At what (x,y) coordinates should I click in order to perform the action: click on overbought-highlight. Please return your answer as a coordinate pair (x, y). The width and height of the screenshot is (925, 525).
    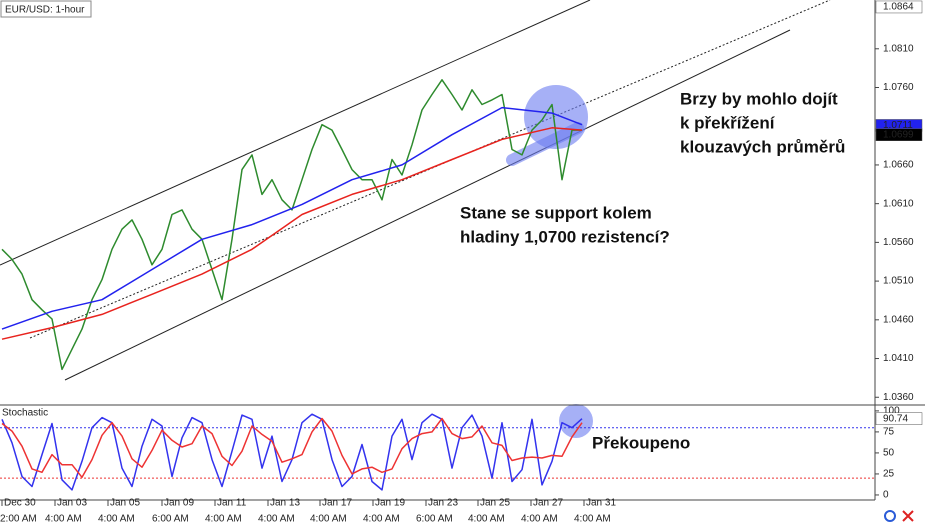
    Looking at the image, I should click on (576, 421).